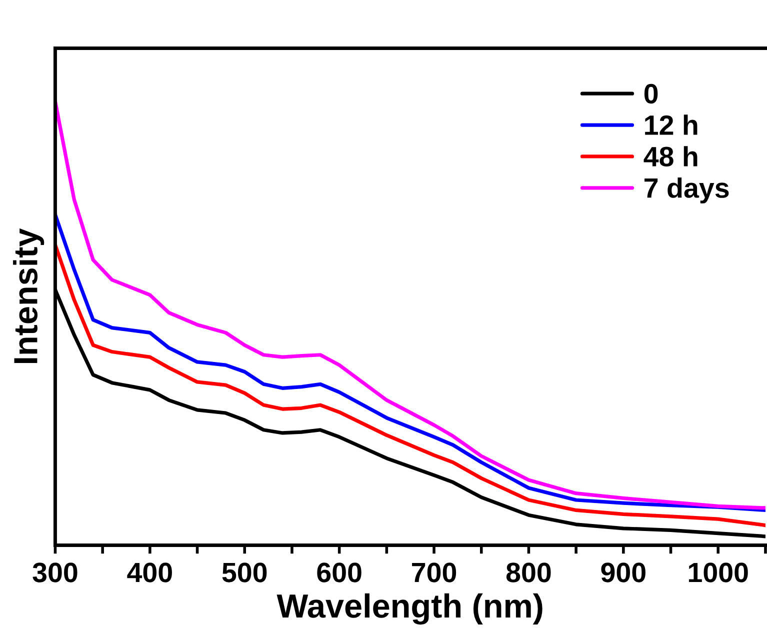  I want to click on x-tick-label: 300, so click(55, 572).